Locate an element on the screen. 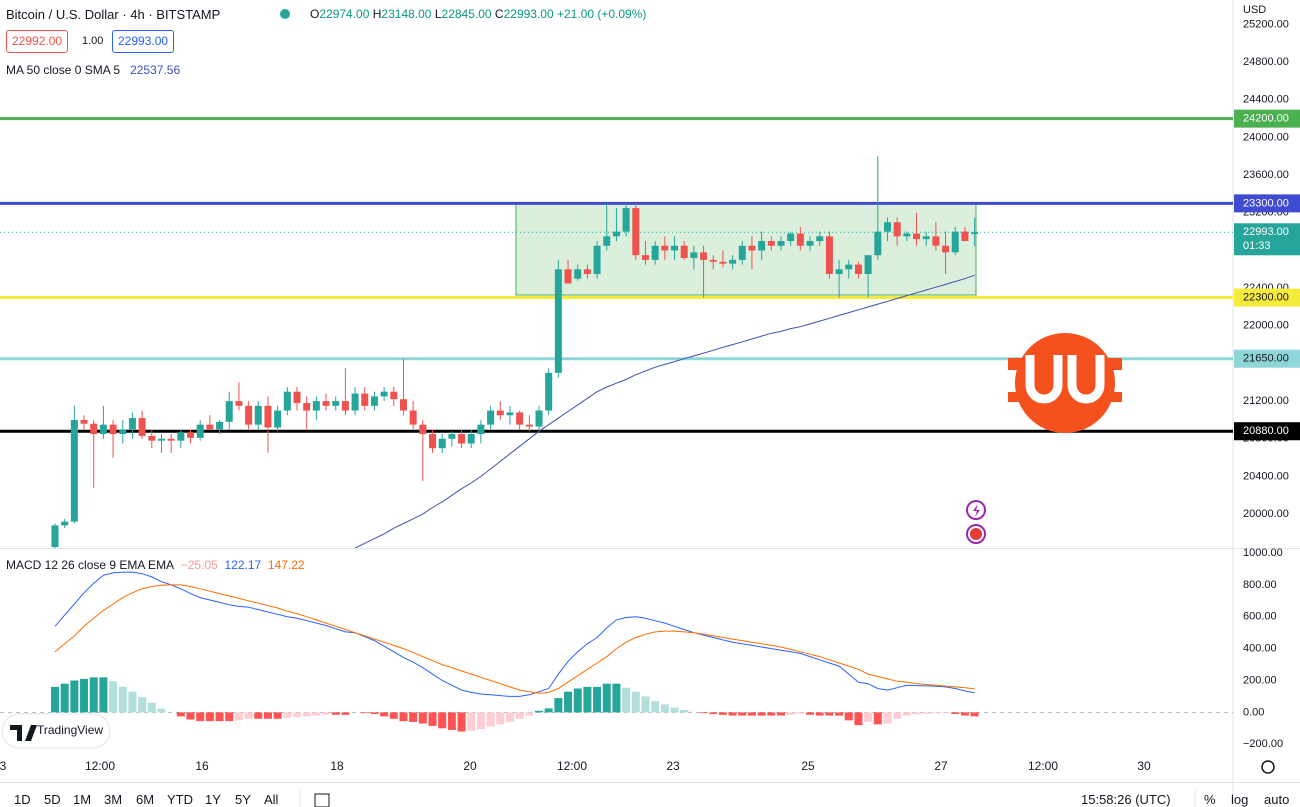 This screenshot has width=1300, height=807. flag-icon is located at coordinates (976, 534).